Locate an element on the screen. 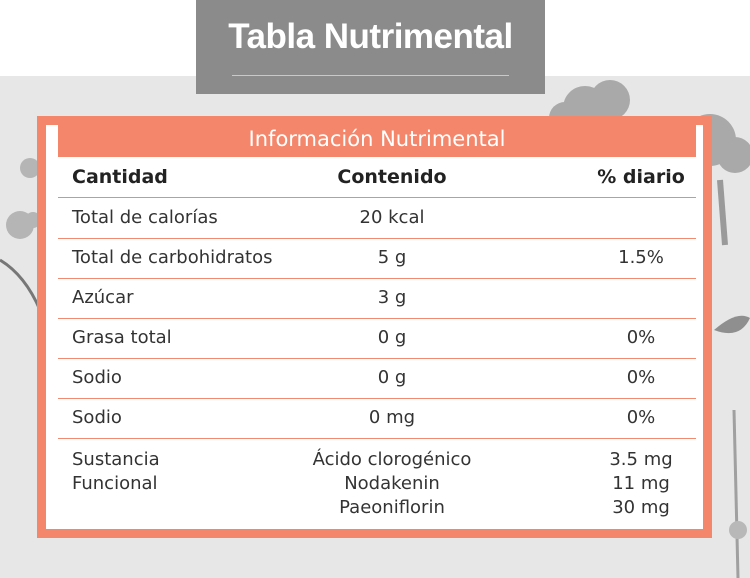 This screenshot has width=750, height=578. table-row: Azúcar 3 g is located at coordinates (377, 298).